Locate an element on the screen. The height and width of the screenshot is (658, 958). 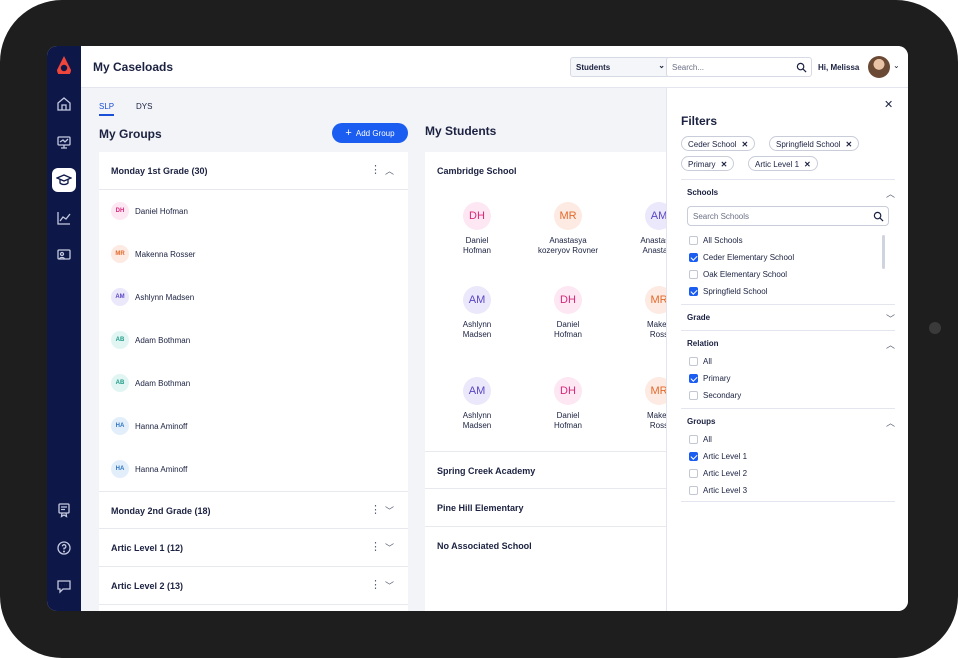
group-header: Artic Level 1 (12) ⋮ ﹀ is located at coordinates (253, 548).